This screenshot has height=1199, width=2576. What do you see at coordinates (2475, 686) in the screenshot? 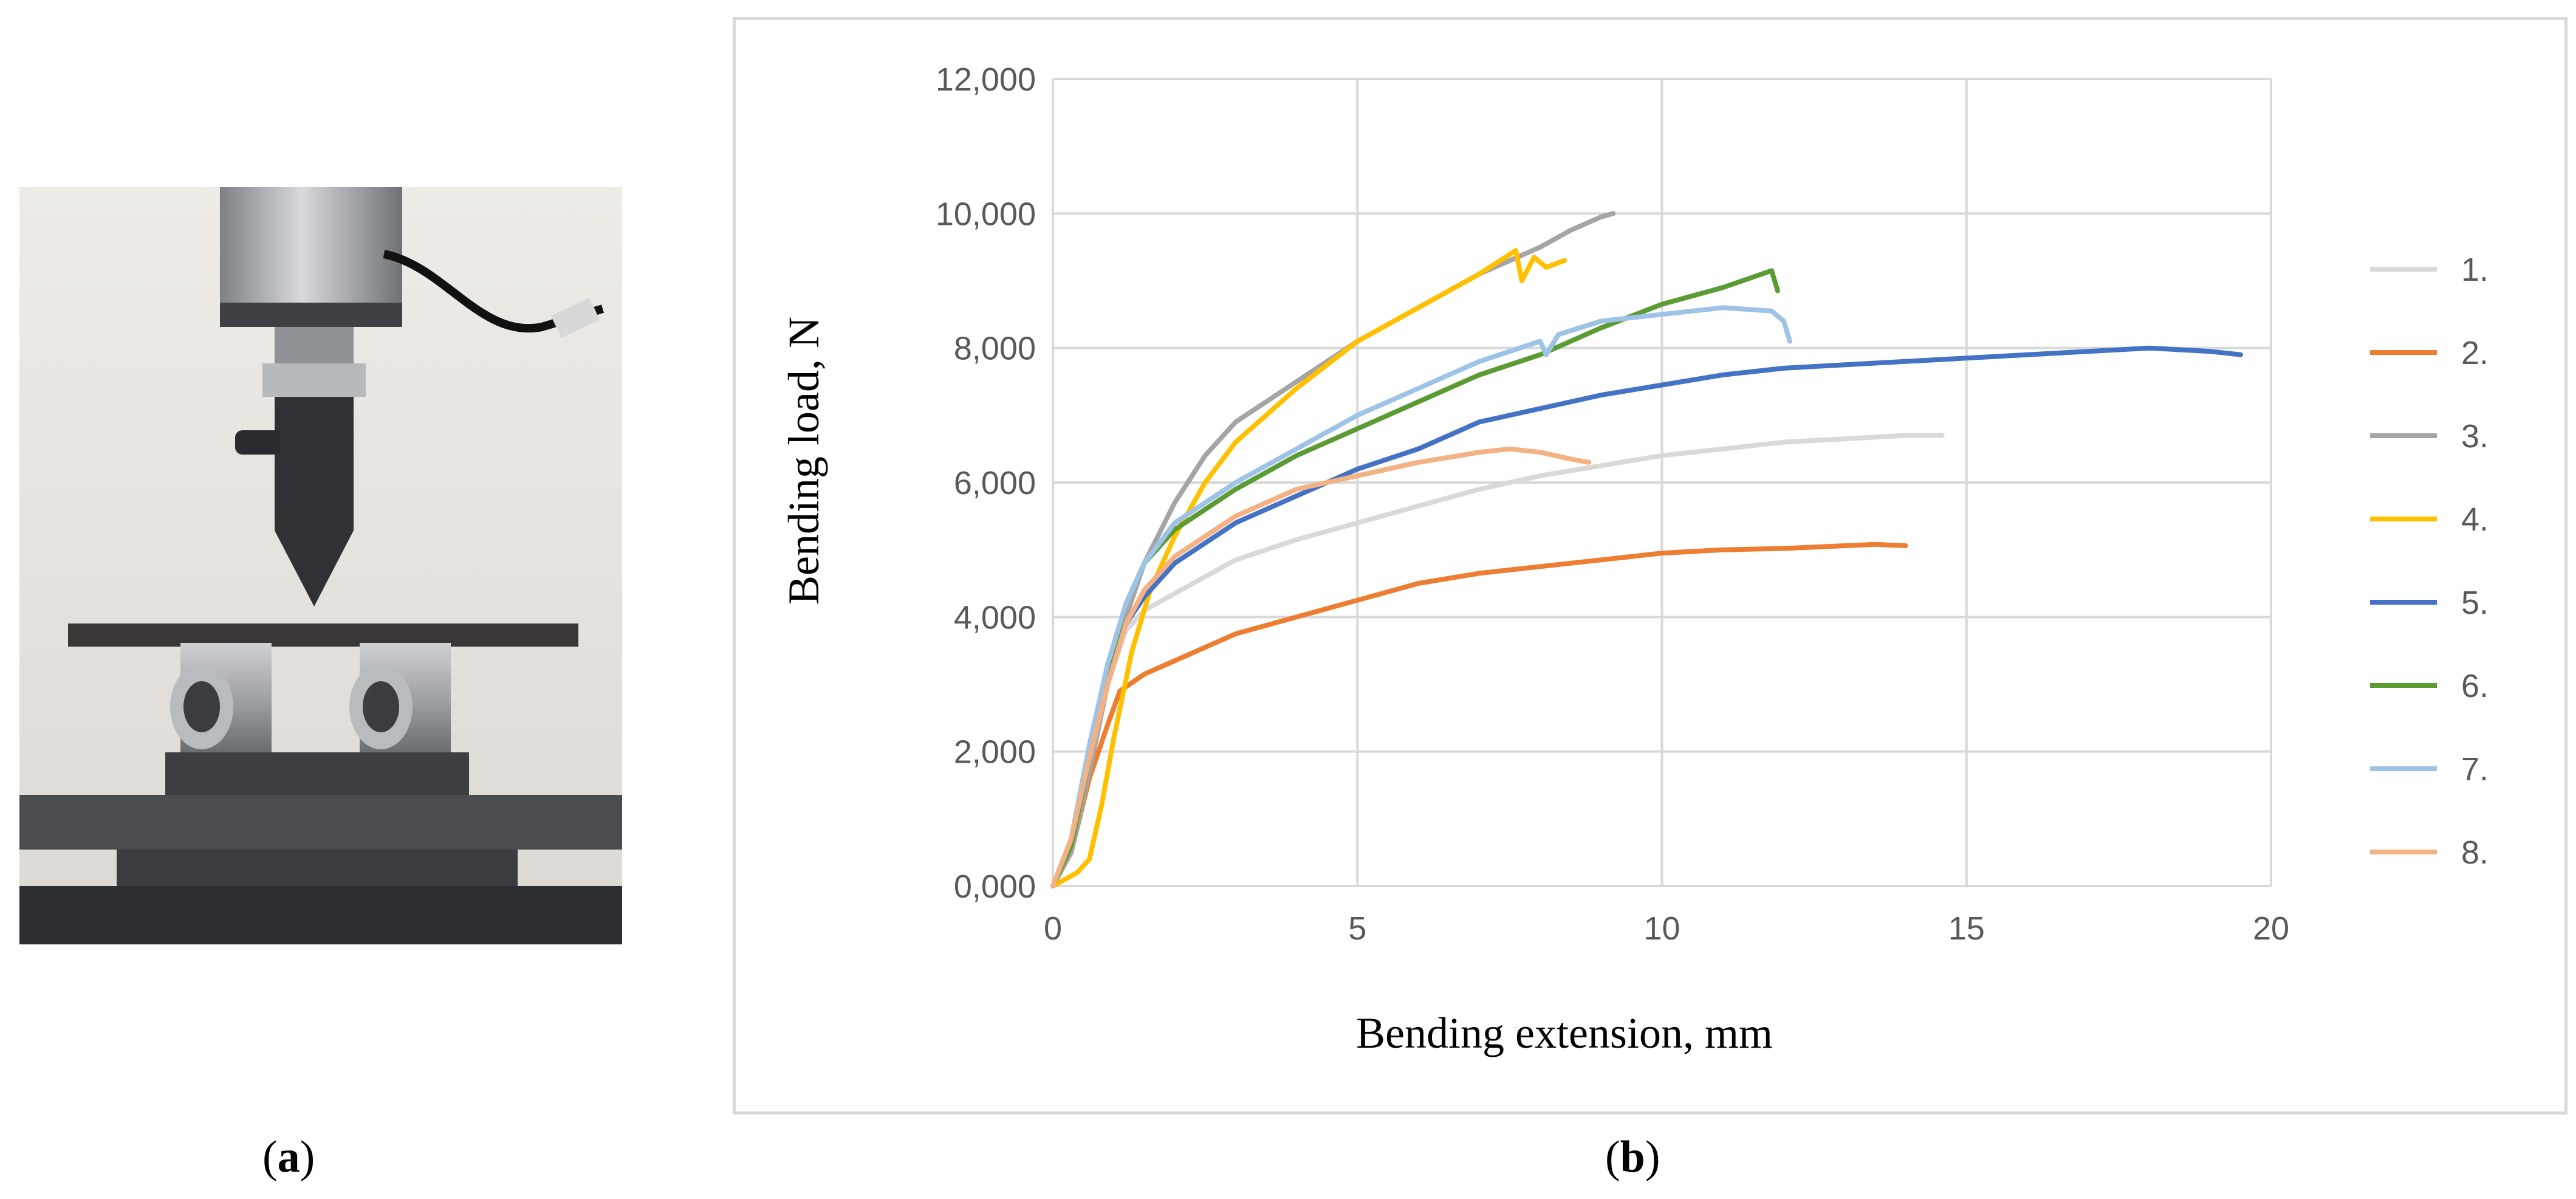
I see `legend-label-6: 6.` at bounding box center [2475, 686].